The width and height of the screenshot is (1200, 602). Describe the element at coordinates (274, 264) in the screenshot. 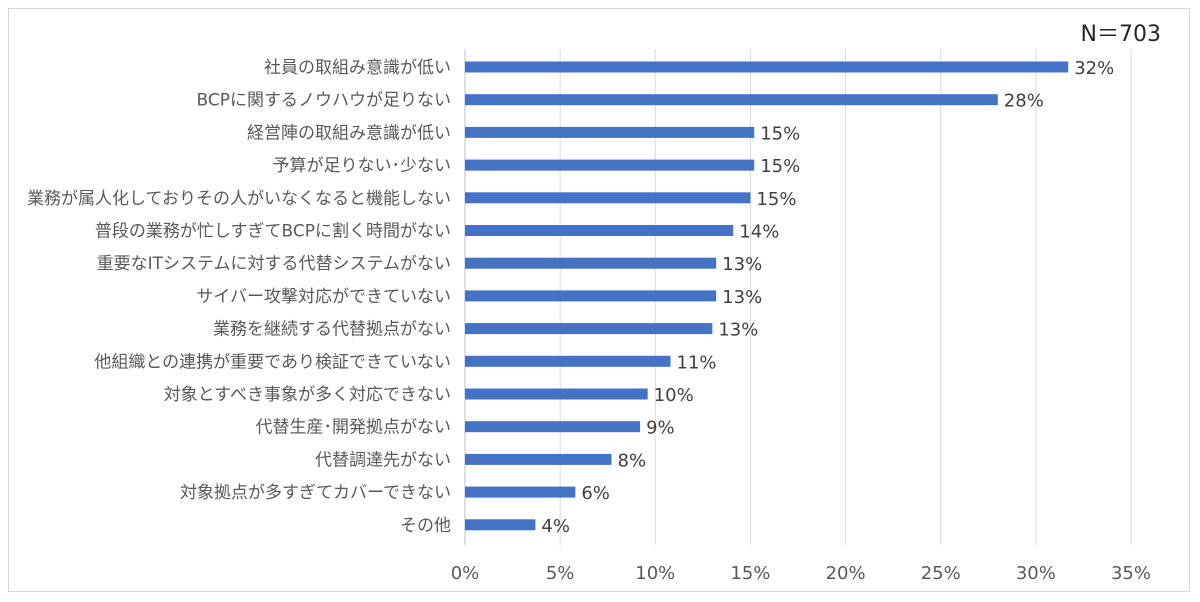

I see `category-label: 重要なITシステムに対する代替システムがない` at that location.